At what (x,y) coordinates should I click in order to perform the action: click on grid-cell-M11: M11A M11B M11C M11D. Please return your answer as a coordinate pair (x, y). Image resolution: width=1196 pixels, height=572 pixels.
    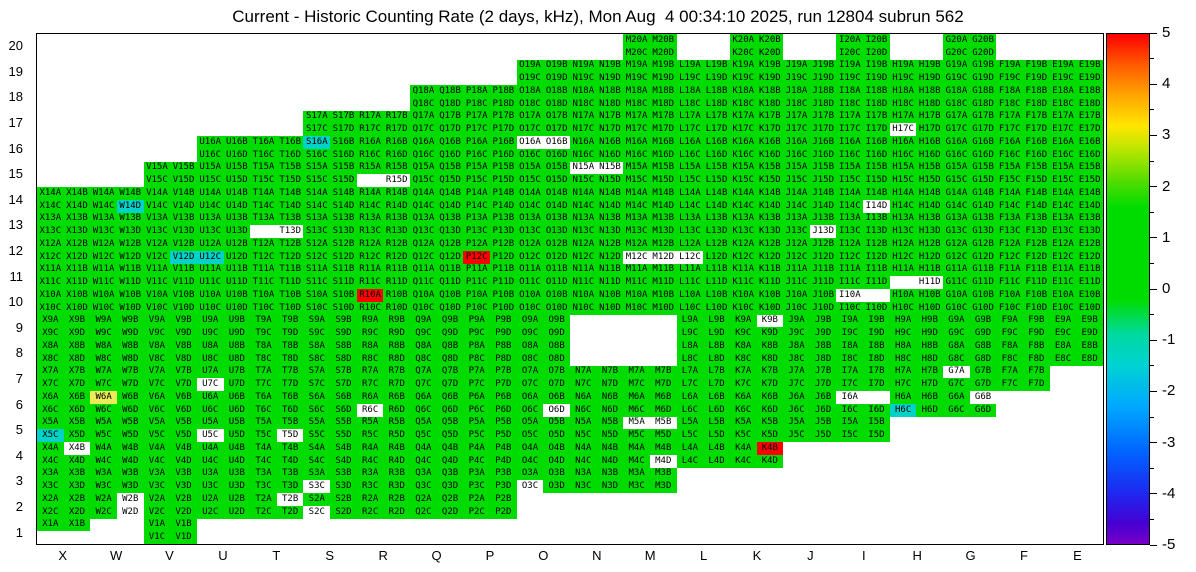
    Looking at the image, I should click on (650, 276).